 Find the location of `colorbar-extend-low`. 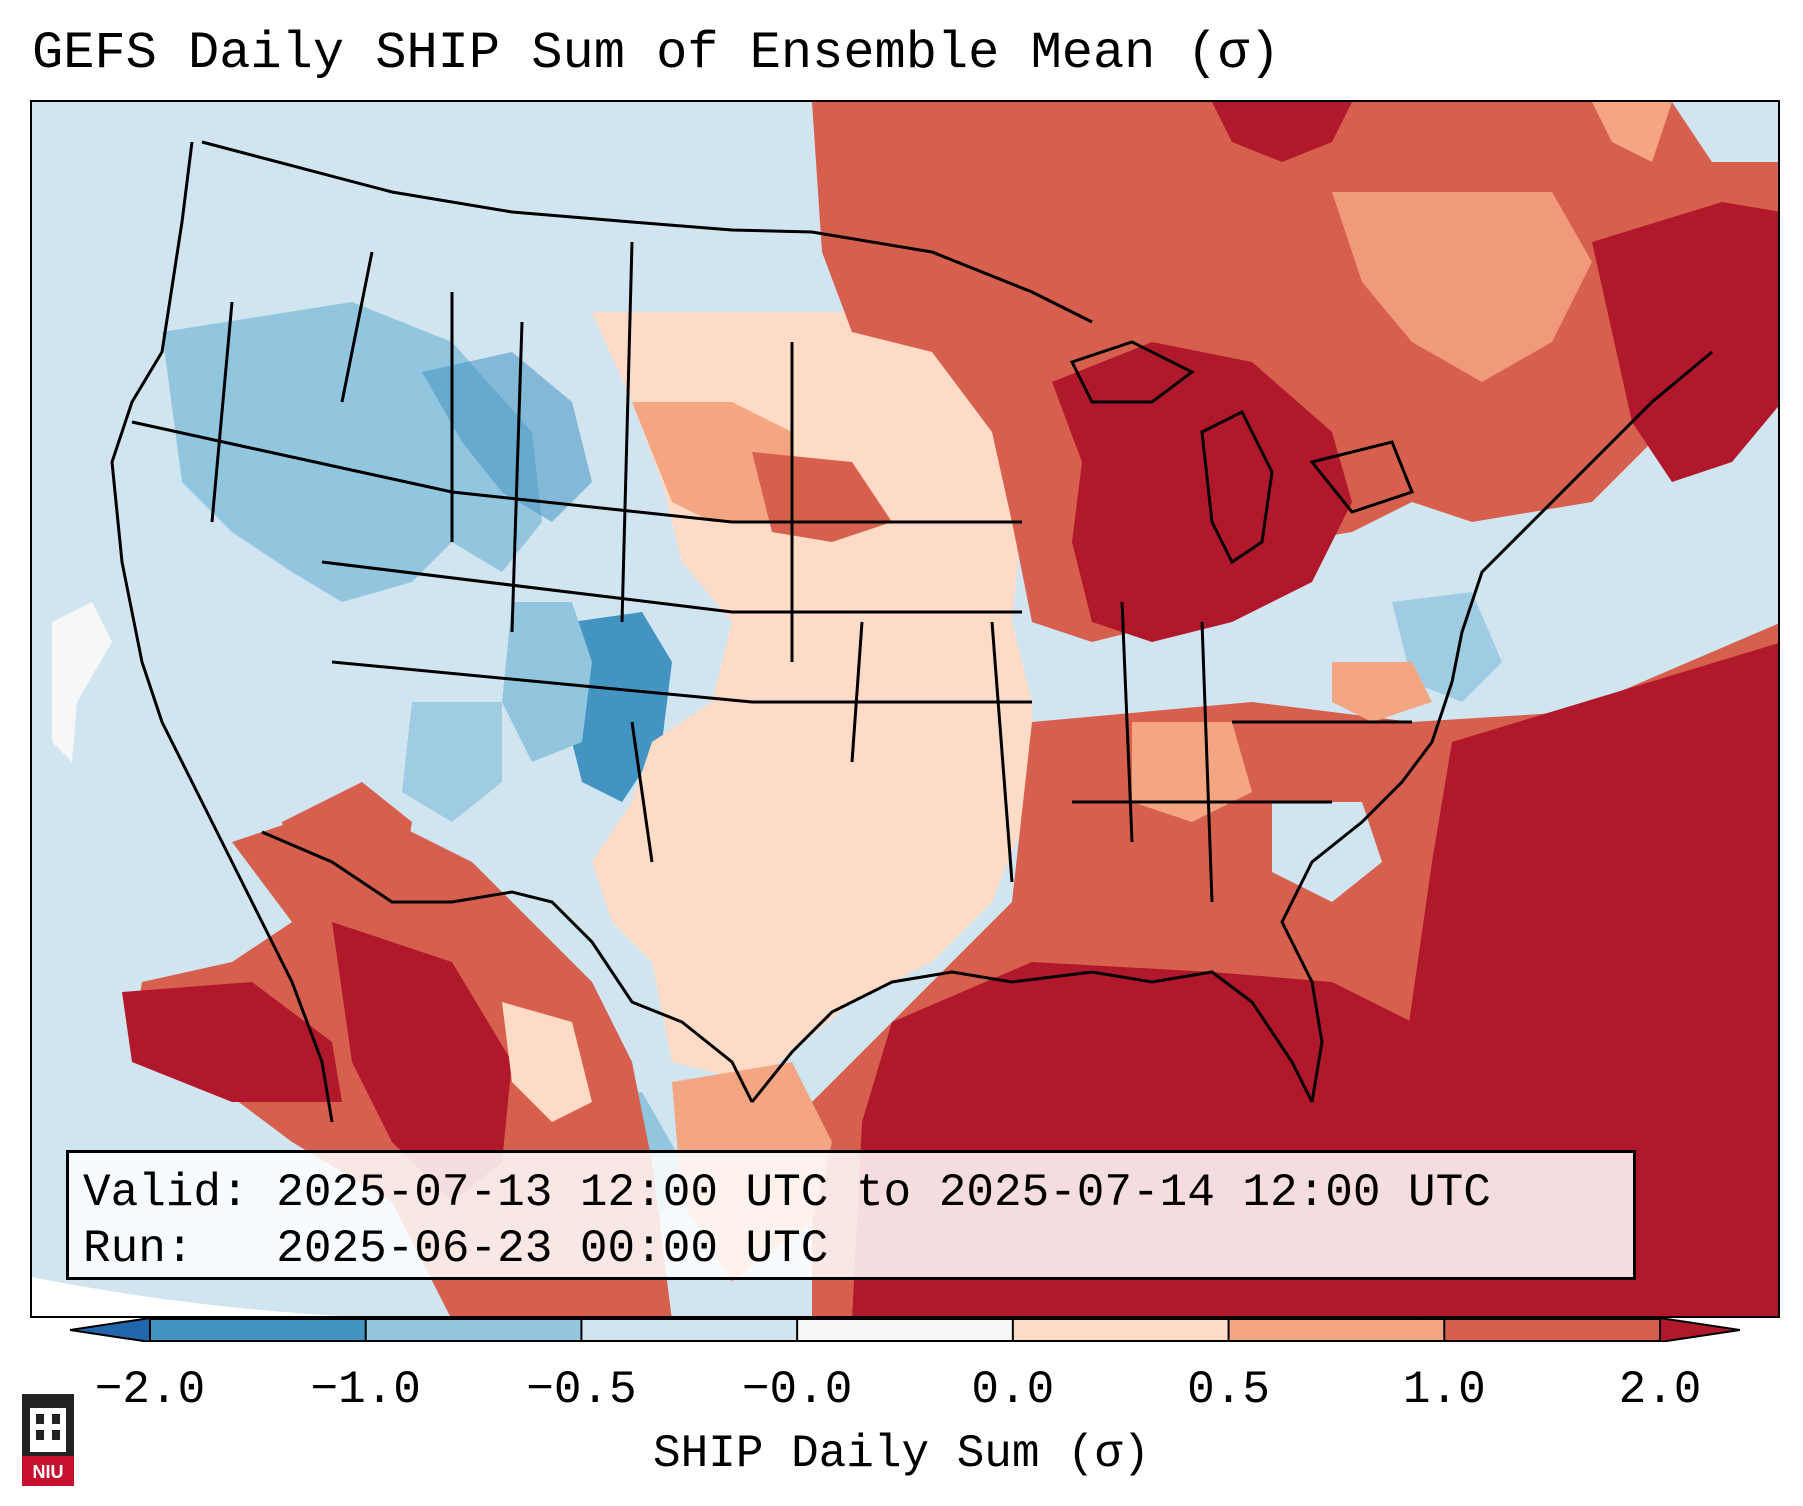

colorbar-extend-low is located at coordinates (110, 1330).